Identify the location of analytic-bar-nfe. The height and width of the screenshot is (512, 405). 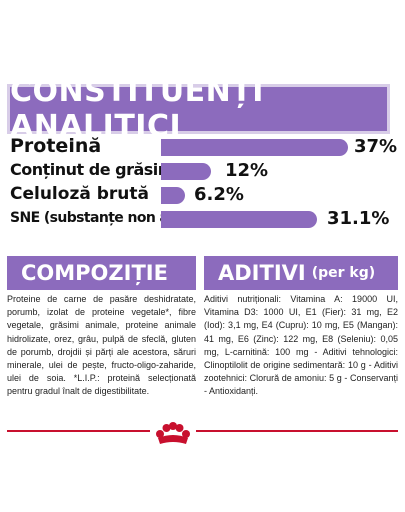
(239, 219).